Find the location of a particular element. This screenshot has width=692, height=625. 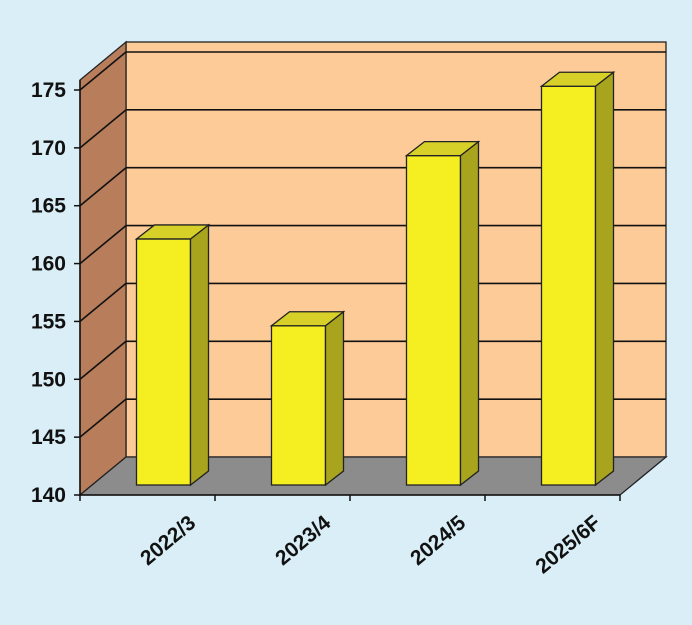

y-tick-label: 155 is located at coordinates (48, 321).